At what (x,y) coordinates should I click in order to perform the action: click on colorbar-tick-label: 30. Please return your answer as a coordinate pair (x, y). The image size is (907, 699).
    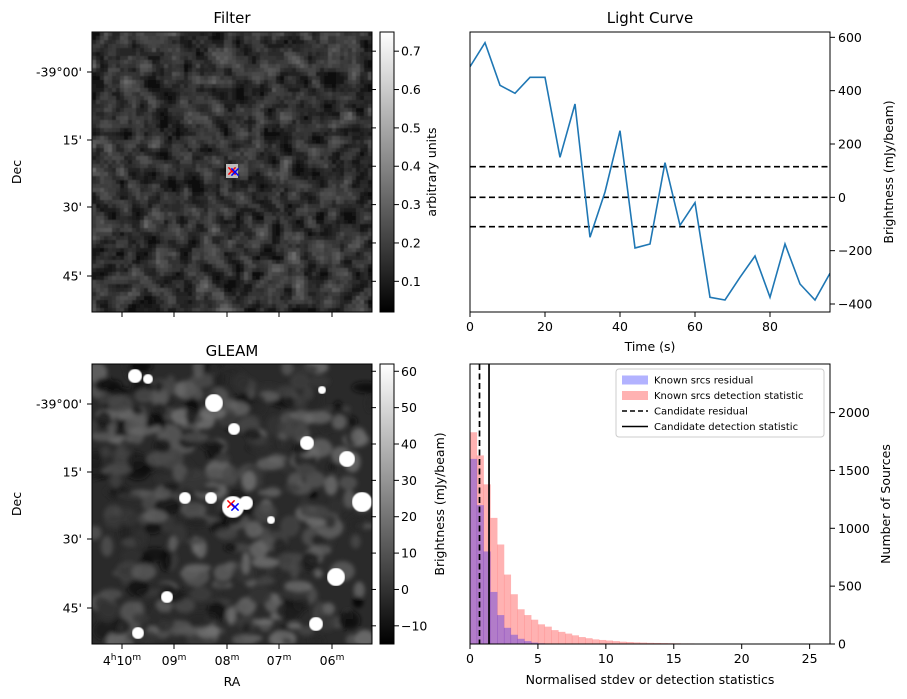
    Looking at the image, I should click on (409, 480).